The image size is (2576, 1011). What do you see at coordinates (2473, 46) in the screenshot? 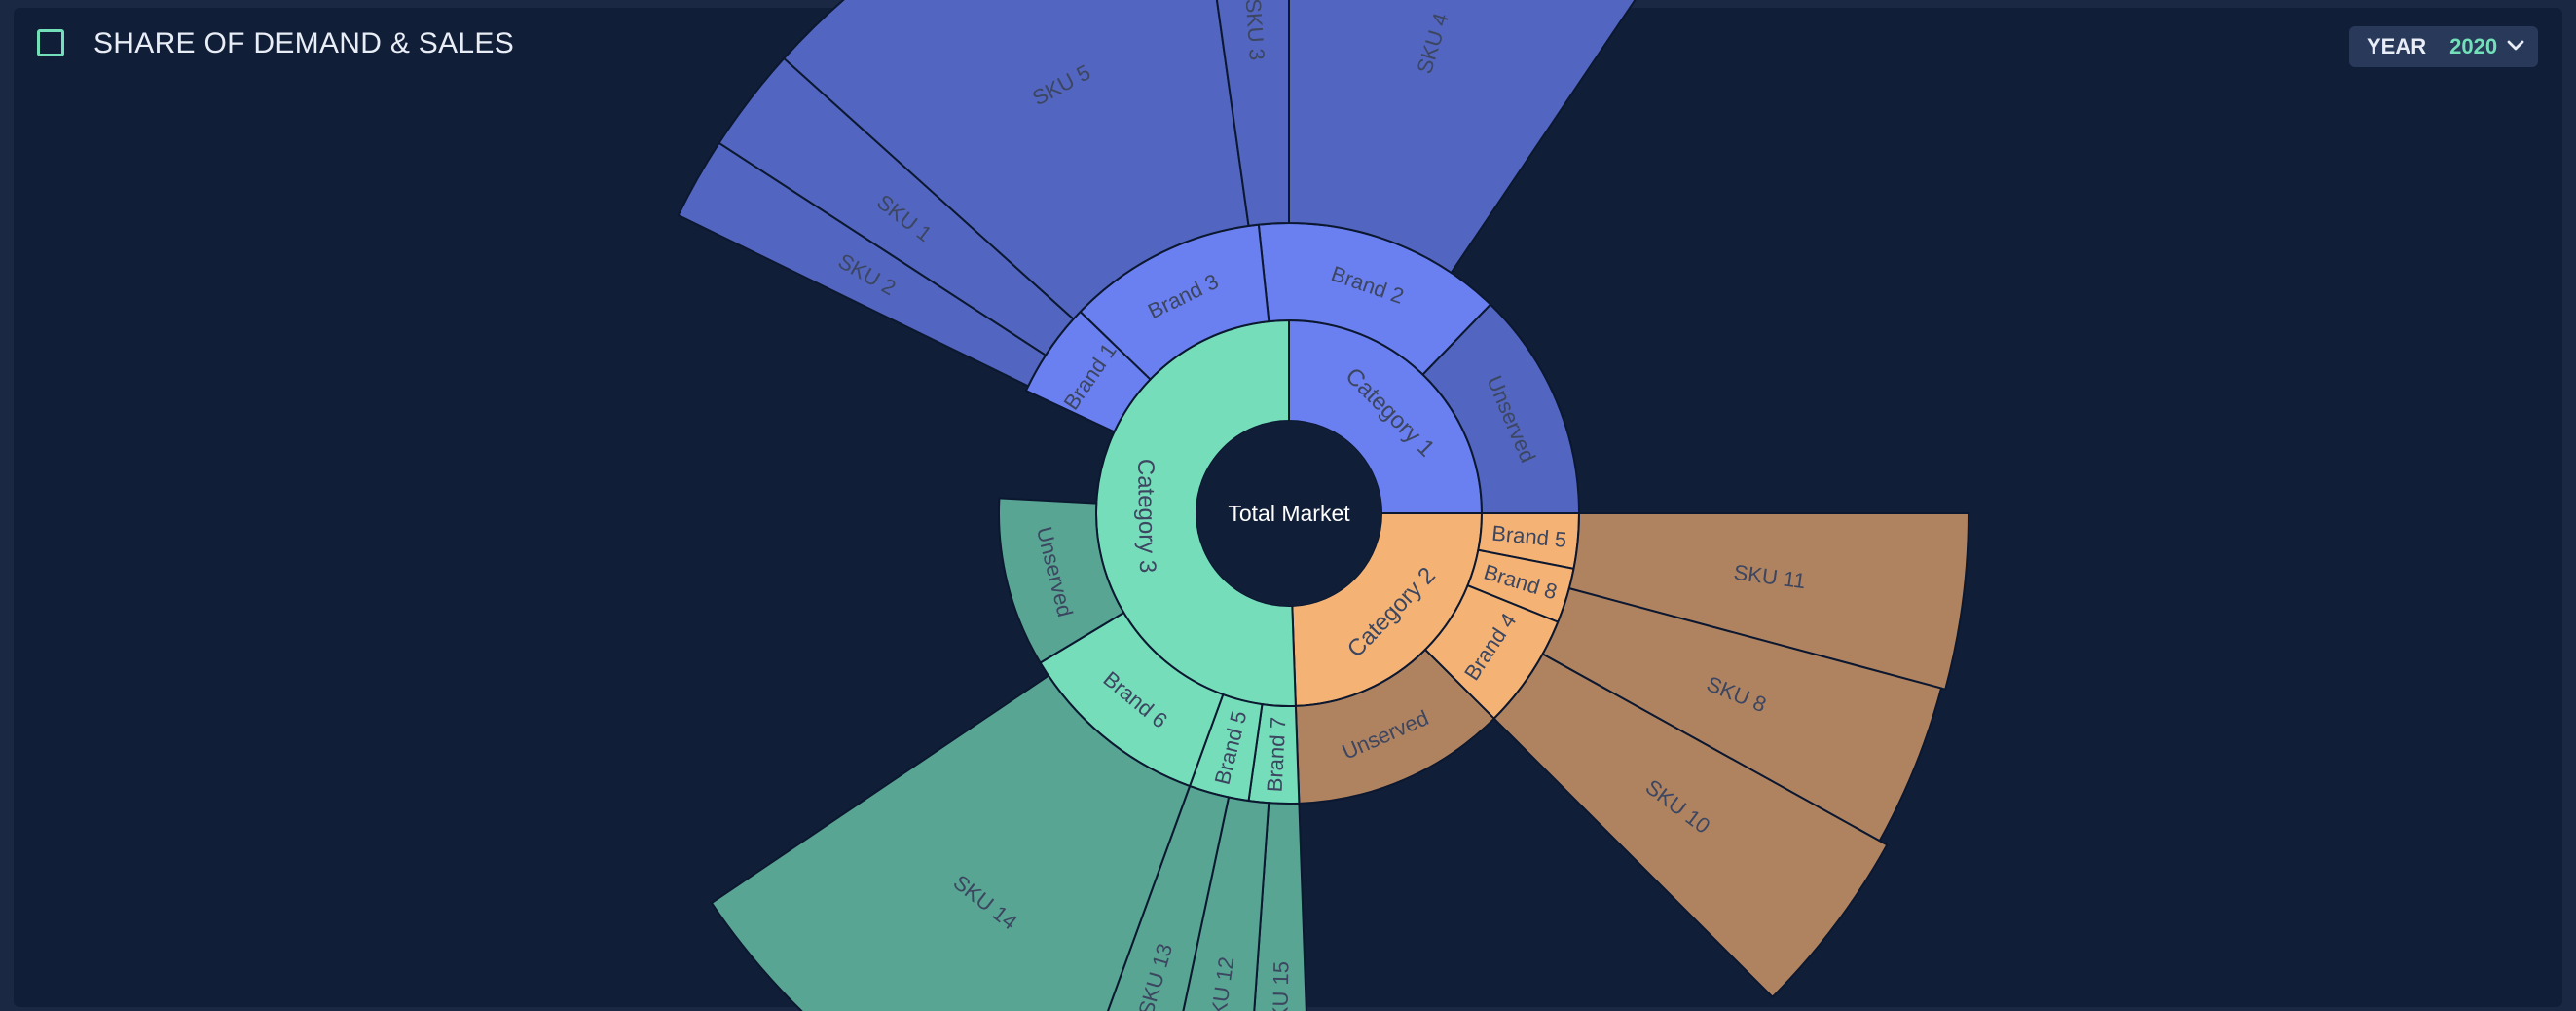
I see `year-dropdown-value: 2020` at bounding box center [2473, 46].